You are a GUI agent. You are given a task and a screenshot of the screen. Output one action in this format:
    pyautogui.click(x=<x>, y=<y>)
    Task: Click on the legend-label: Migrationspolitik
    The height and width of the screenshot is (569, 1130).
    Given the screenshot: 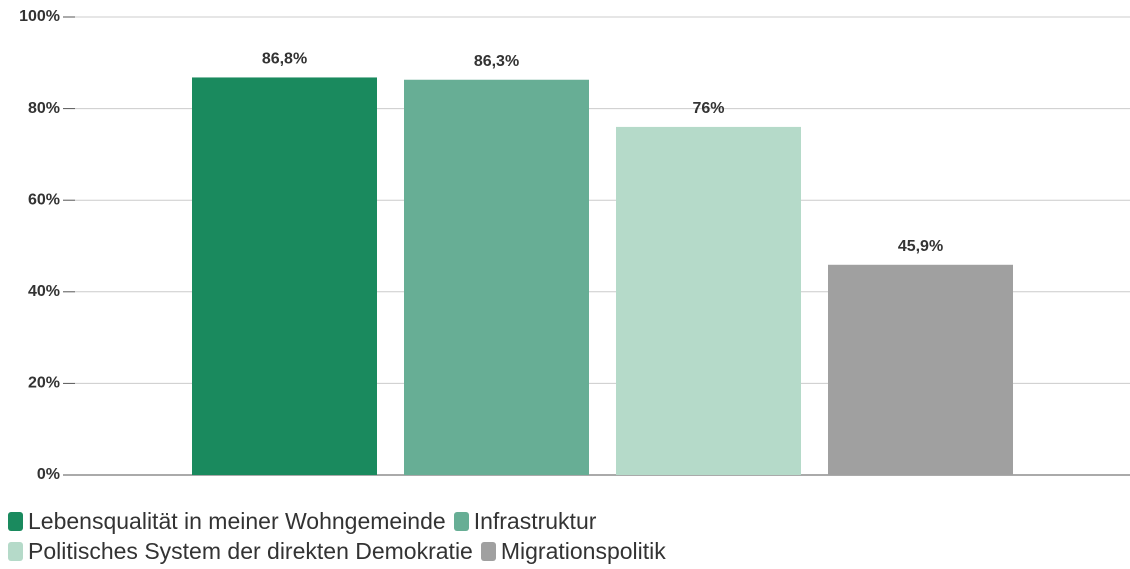 What is the action you would take?
    pyautogui.click(x=583, y=551)
    